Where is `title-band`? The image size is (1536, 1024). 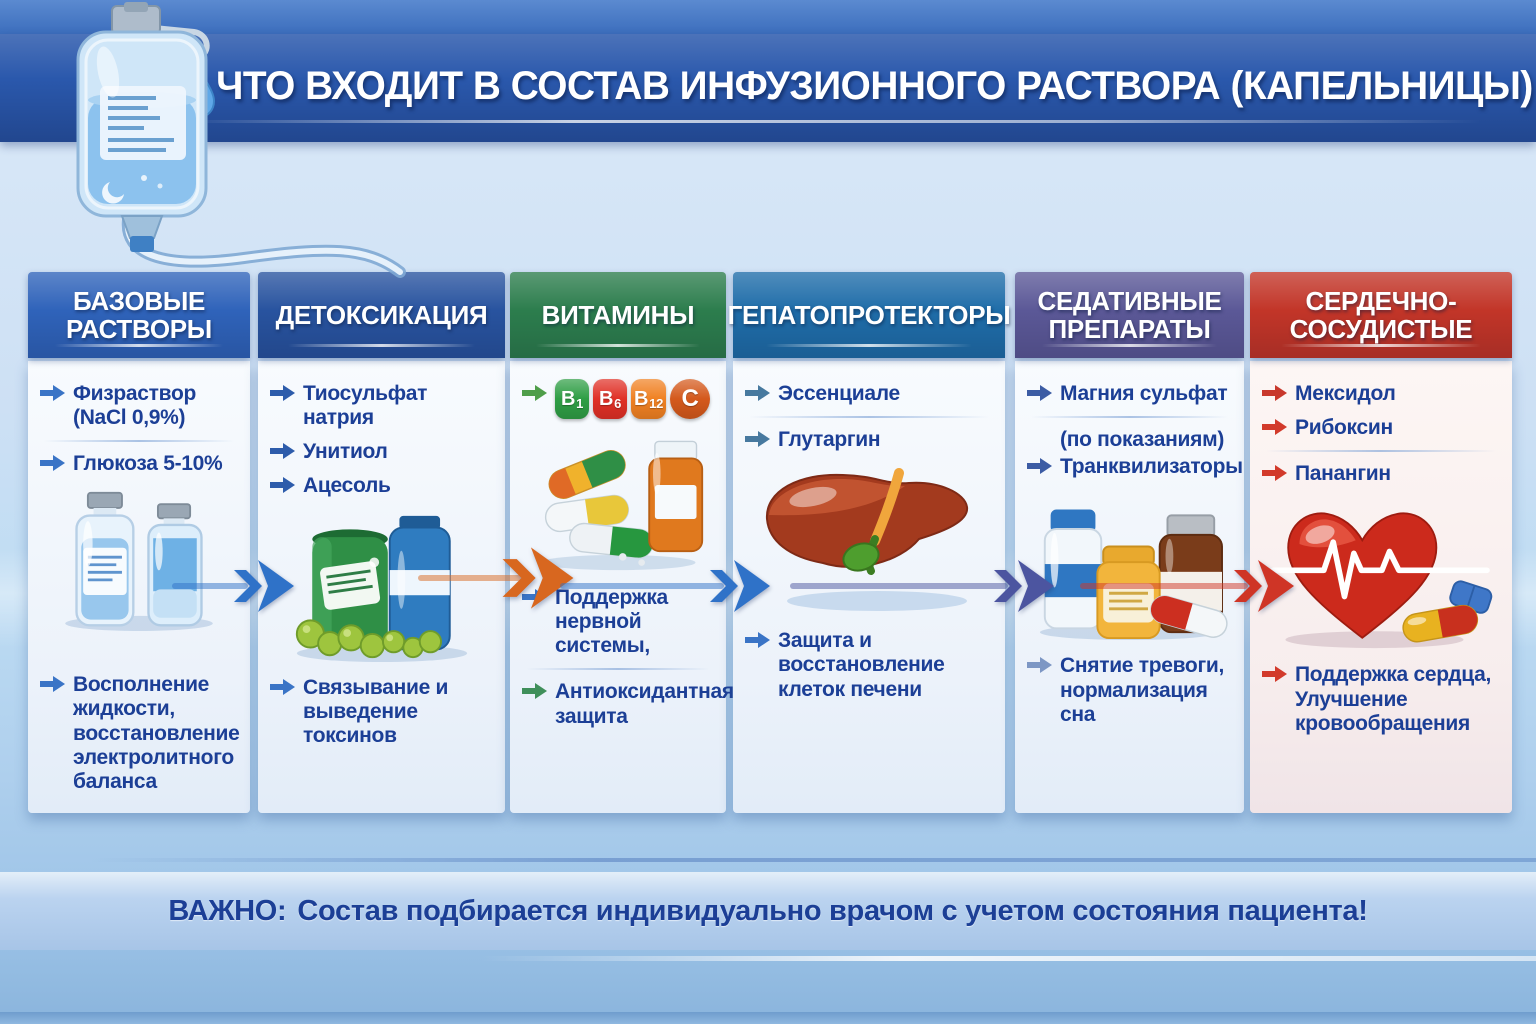
title-band is located at coordinates (768, 88).